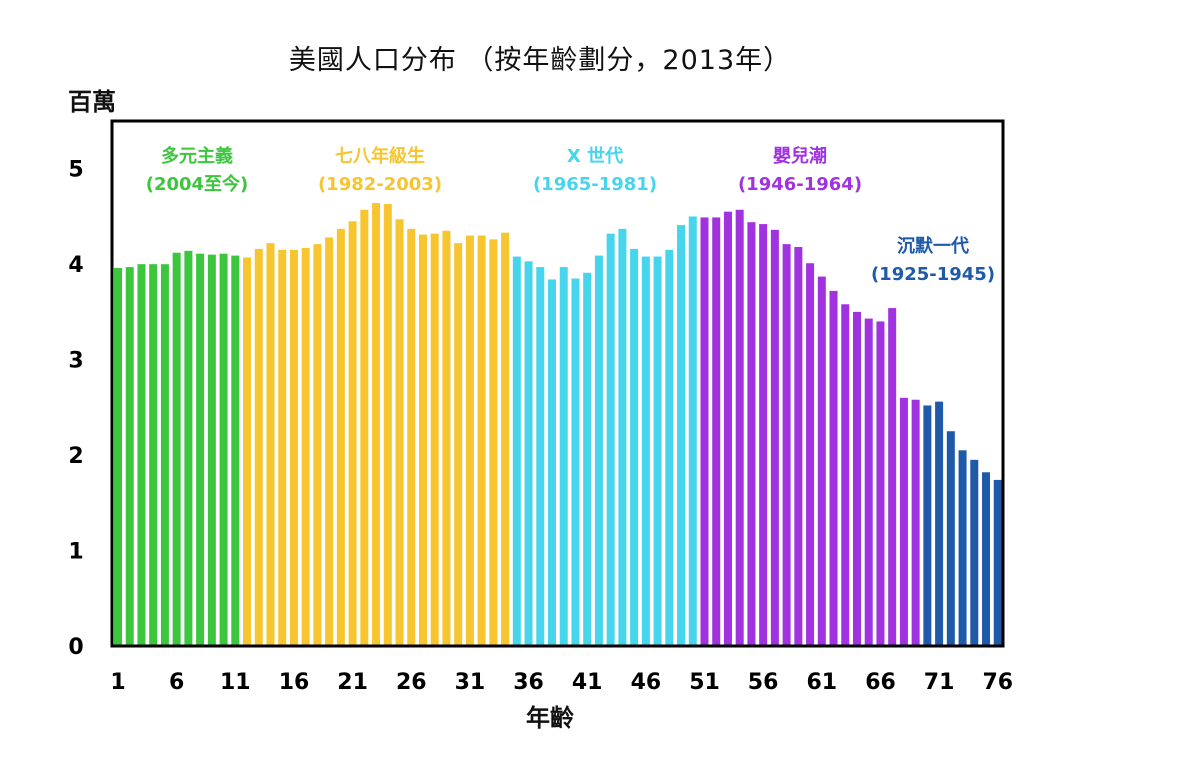  I want to click on y-tick-labels: 0 1 2 3 4 5, so click(75, 409).